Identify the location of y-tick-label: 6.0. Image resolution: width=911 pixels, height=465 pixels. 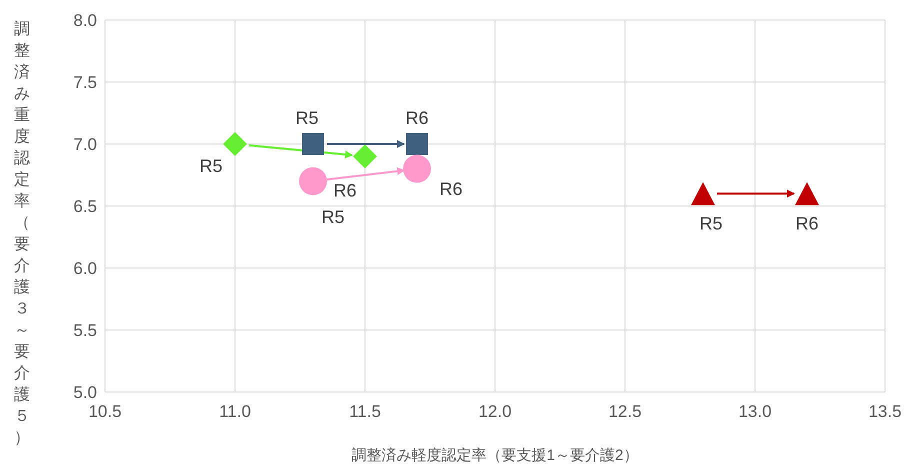
(85, 268).